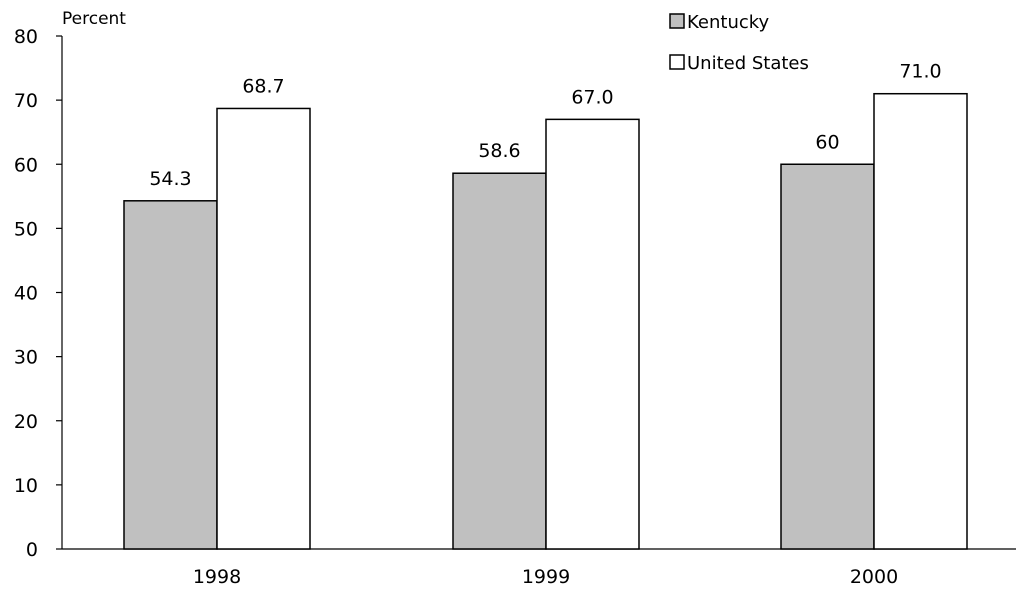  Describe the element at coordinates (263, 86) in the screenshot. I see `data-label-united-states-1998: 68.7` at that location.